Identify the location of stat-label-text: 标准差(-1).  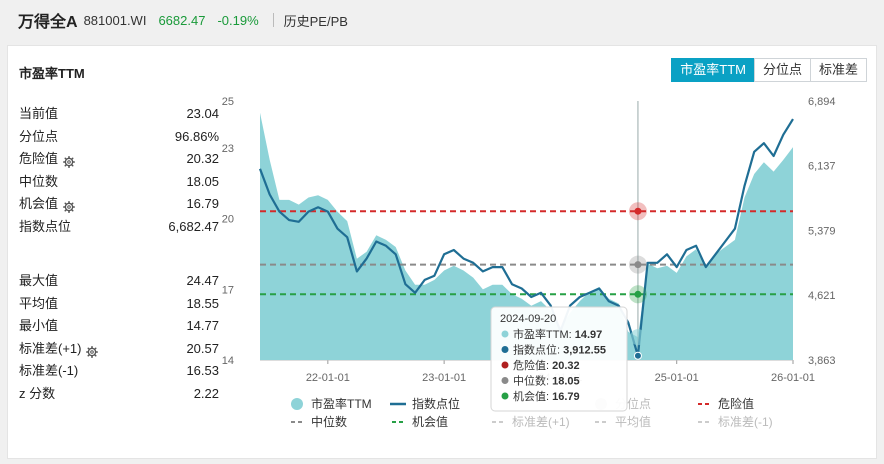
(49, 370).